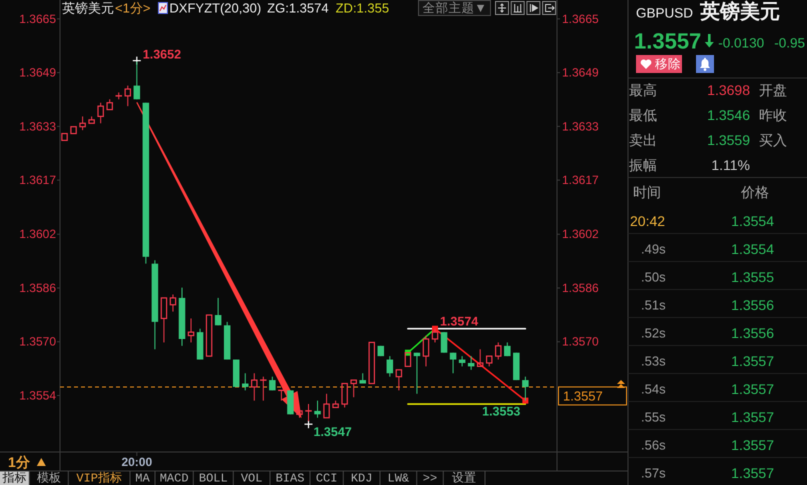  Describe the element at coordinates (37, 19) in the screenshot. I see `y-tick-label: 1.3665` at that location.